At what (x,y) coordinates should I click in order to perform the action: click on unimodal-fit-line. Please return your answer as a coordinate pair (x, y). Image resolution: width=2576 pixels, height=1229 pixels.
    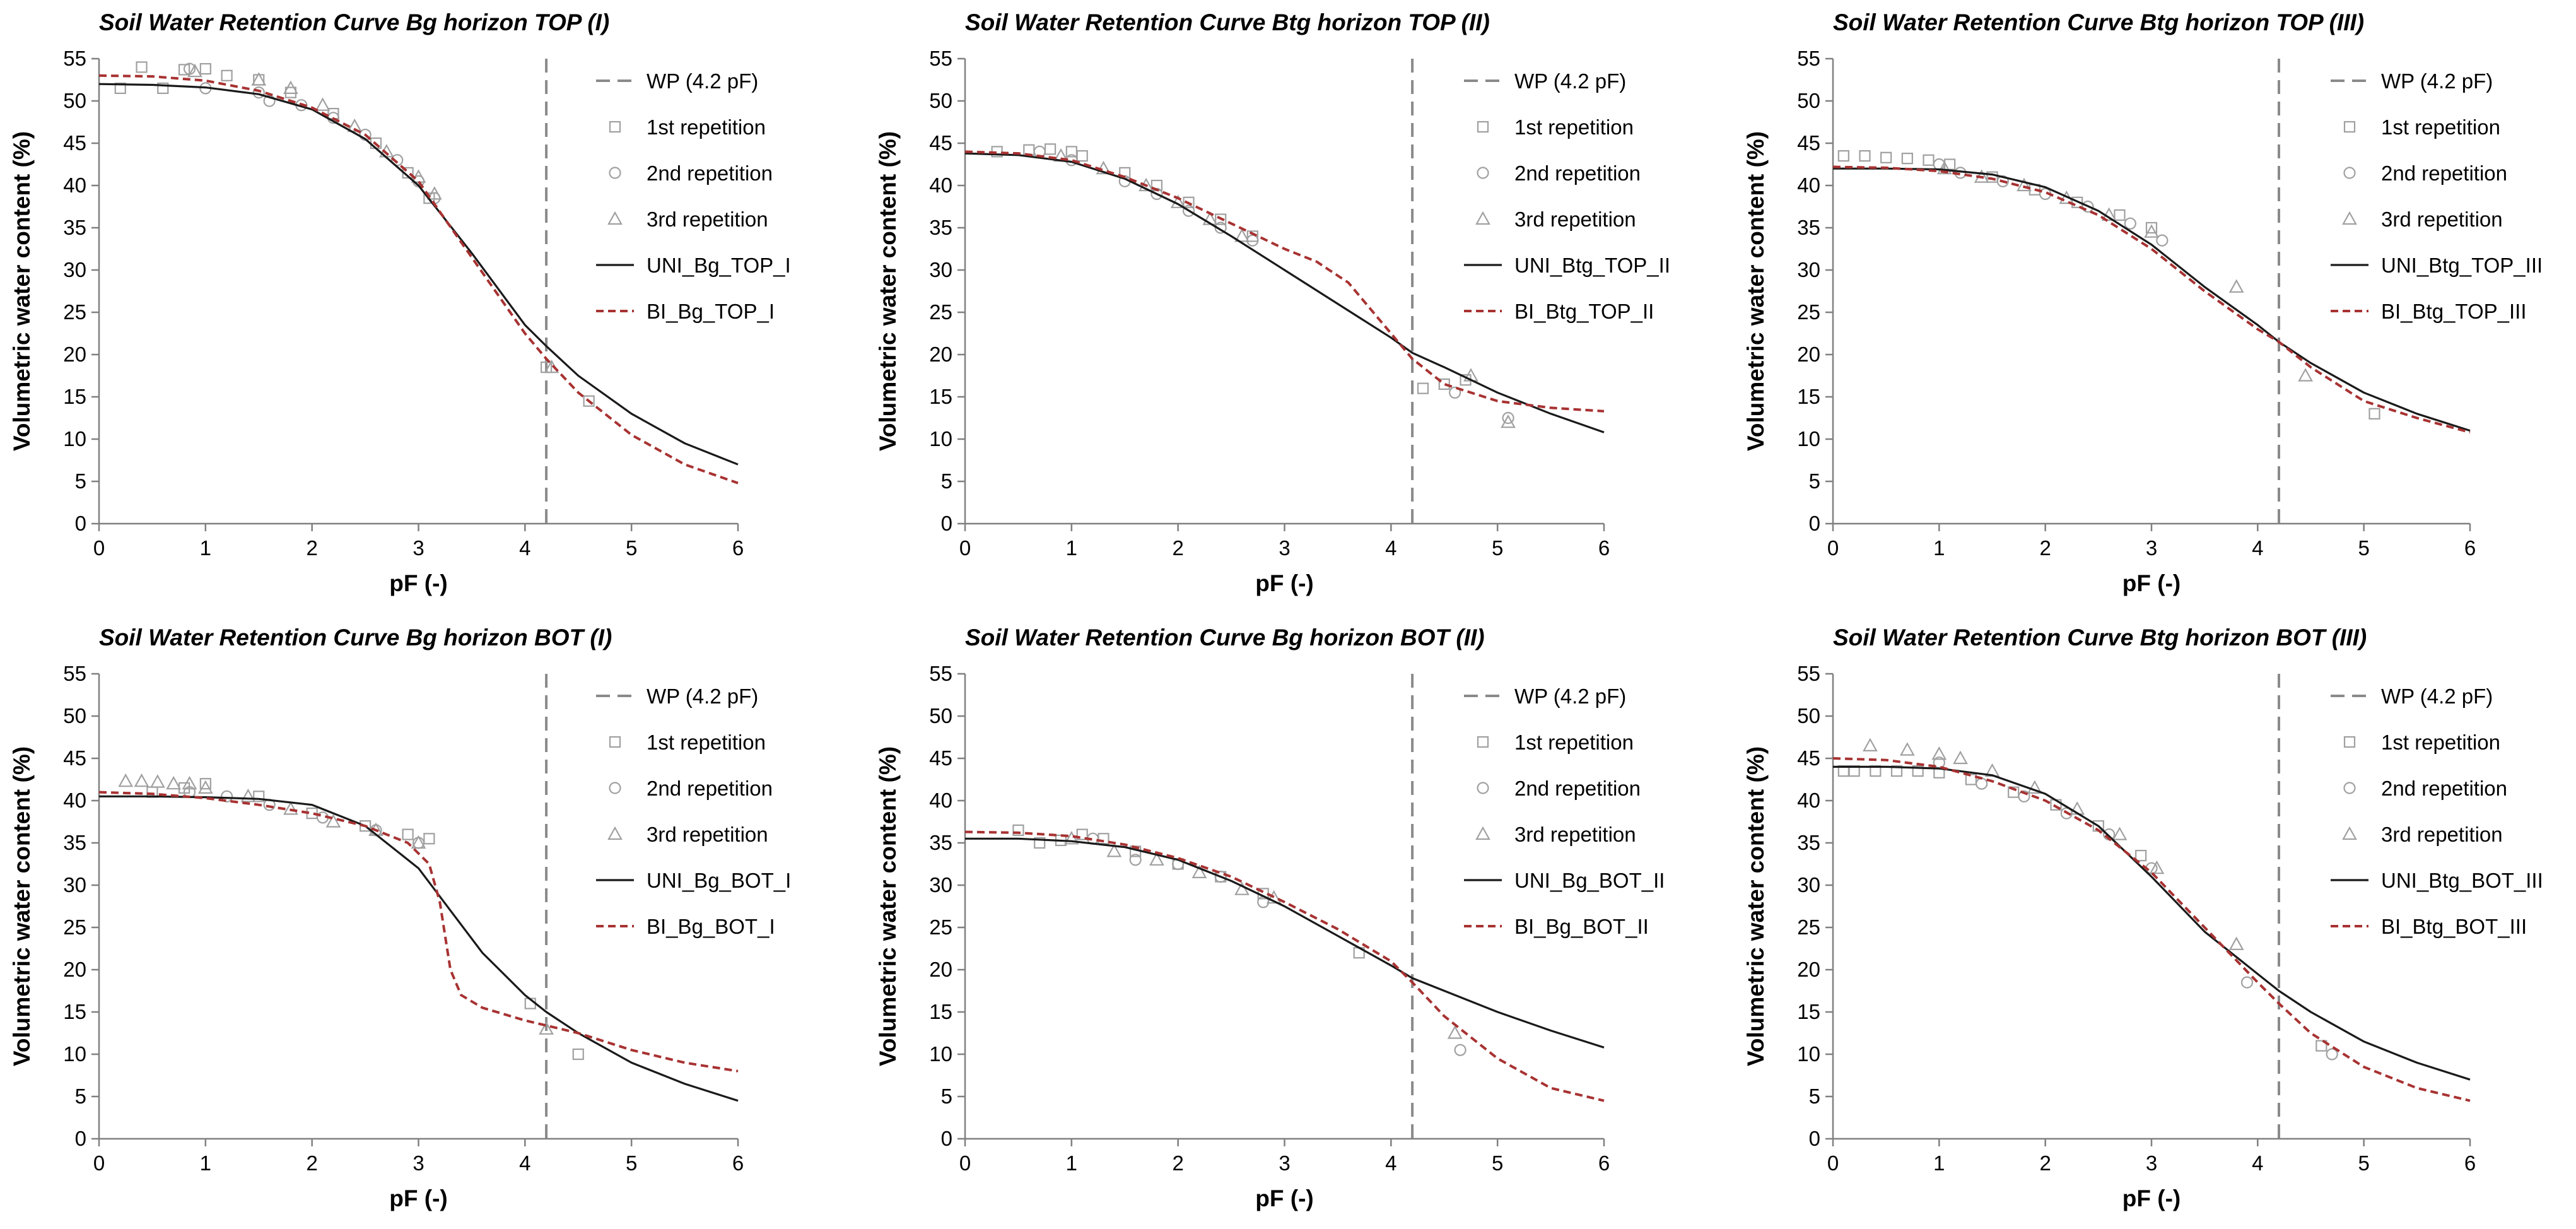
    Looking at the image, I should click on (2152, 923).